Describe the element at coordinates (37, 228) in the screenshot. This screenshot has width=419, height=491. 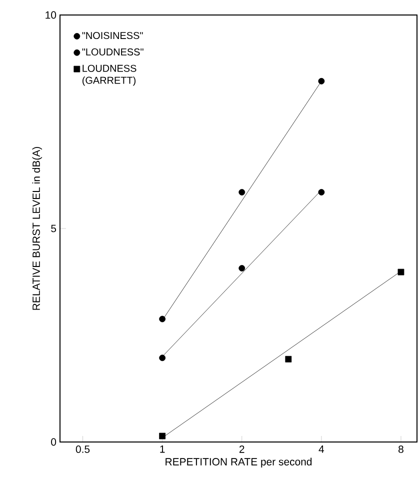
I see `y-axis-title: RELATIVE BURST LEVEL in dB(A)` at that location.